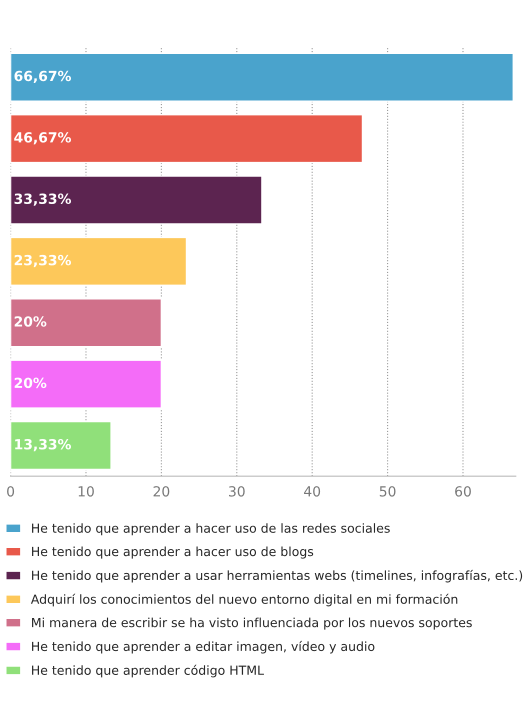  Describe the element at coordinates (244, 600) in the screenshot. I see `legend-label: Adquirí los conocimientos del nuevo entorno digital en mi formación` at that location.